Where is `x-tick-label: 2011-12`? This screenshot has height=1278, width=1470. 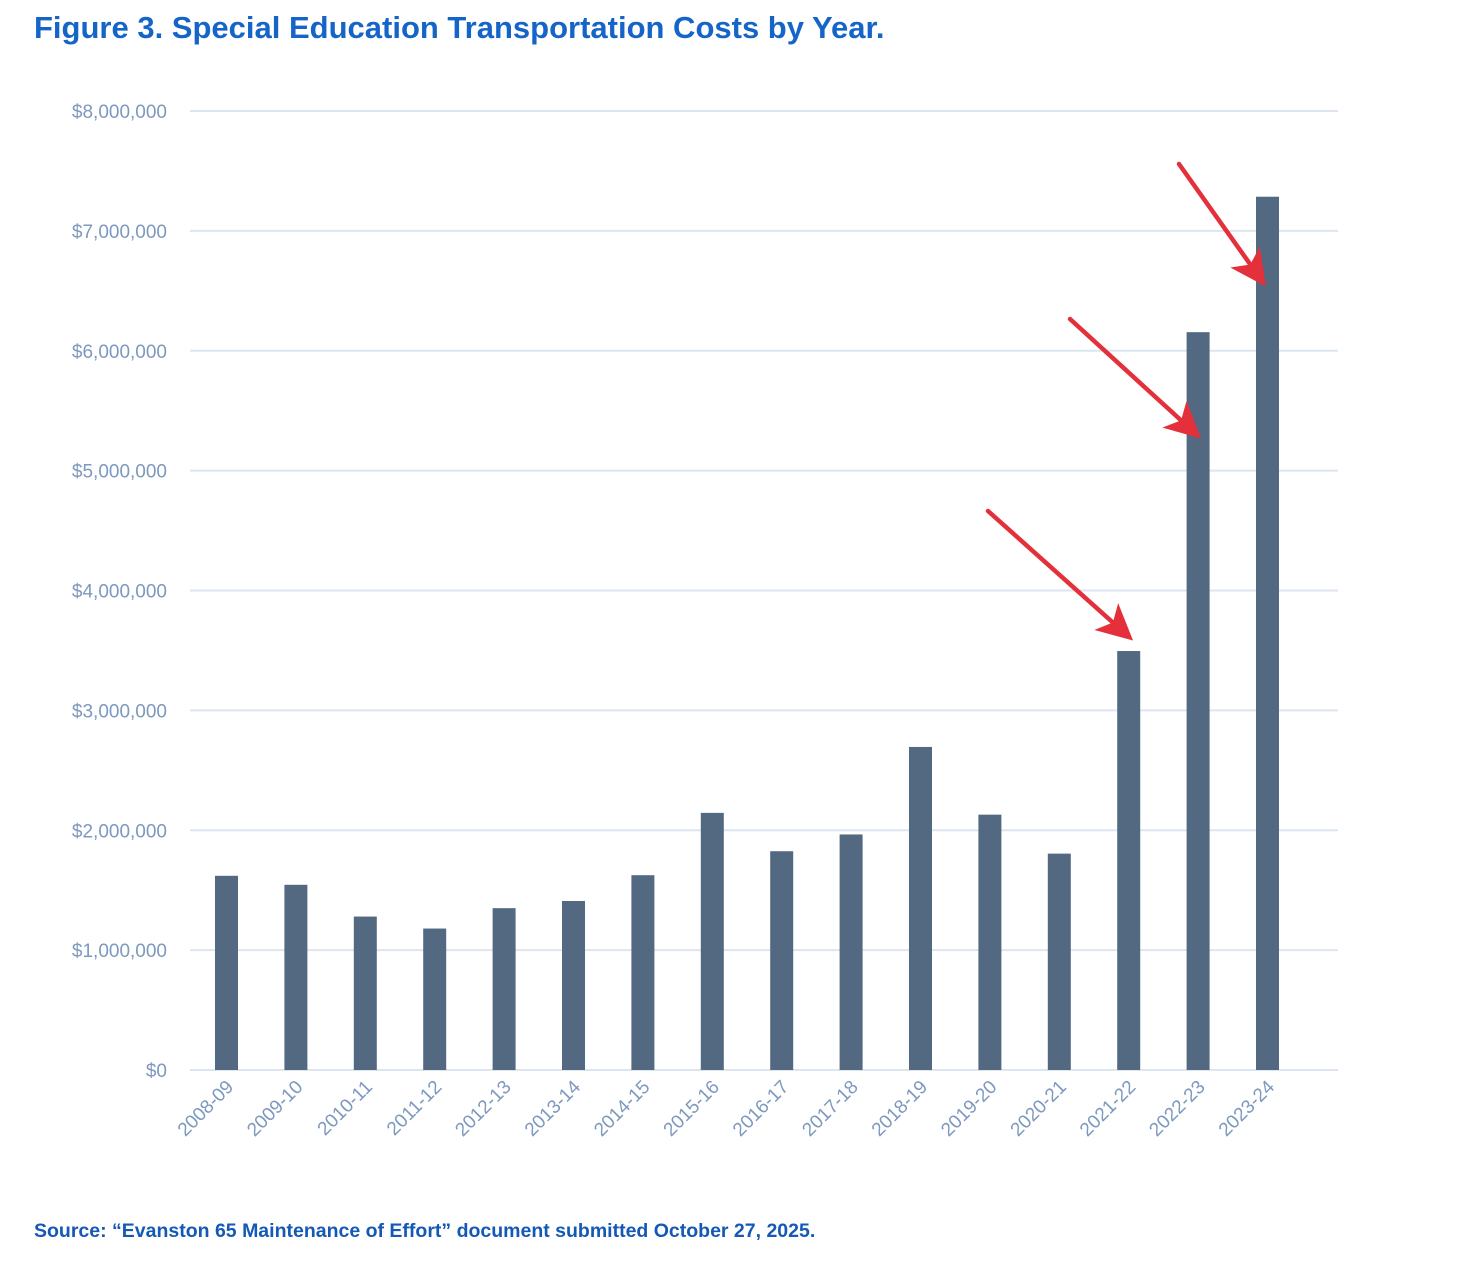
x-tick-label: 2011-12 is located at coordinates (414, 1108).